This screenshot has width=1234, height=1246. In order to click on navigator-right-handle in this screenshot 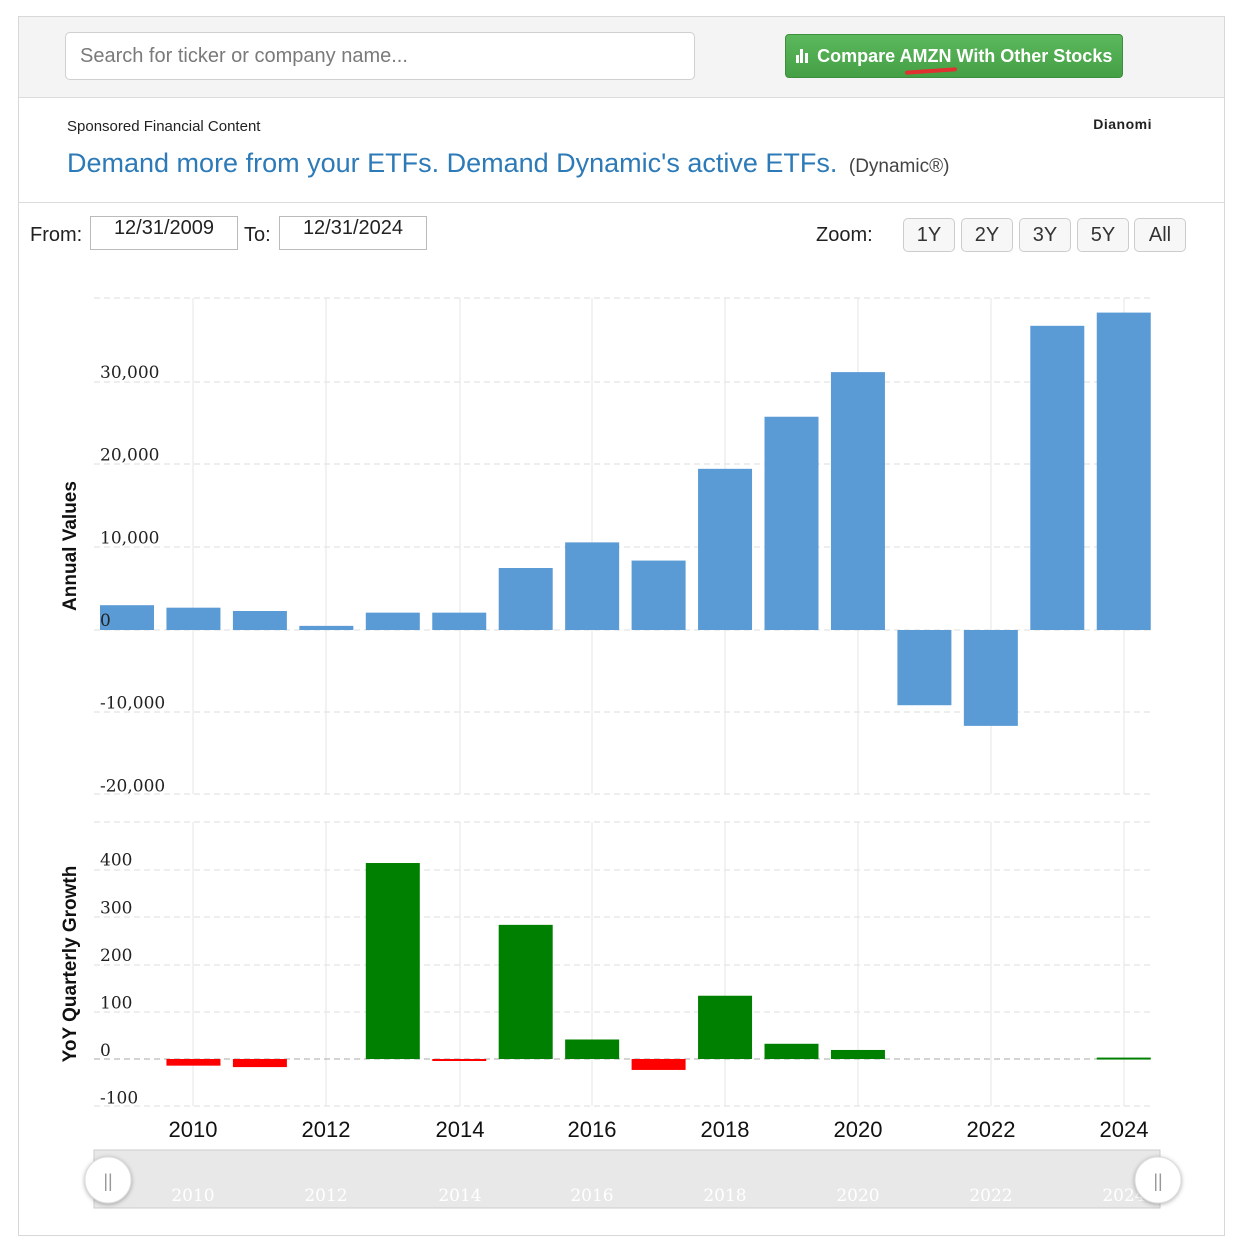, I will do `click(1158, 1180)`.